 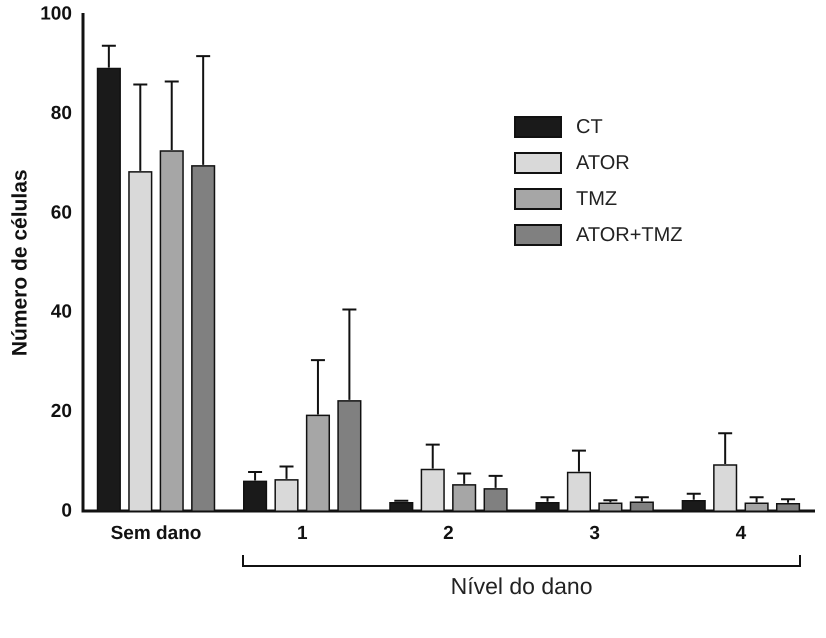 What do you see at coordinates (594, 533) in the screenshot?
I see `x-tick-label: 3` at bounding box center [594, 533].